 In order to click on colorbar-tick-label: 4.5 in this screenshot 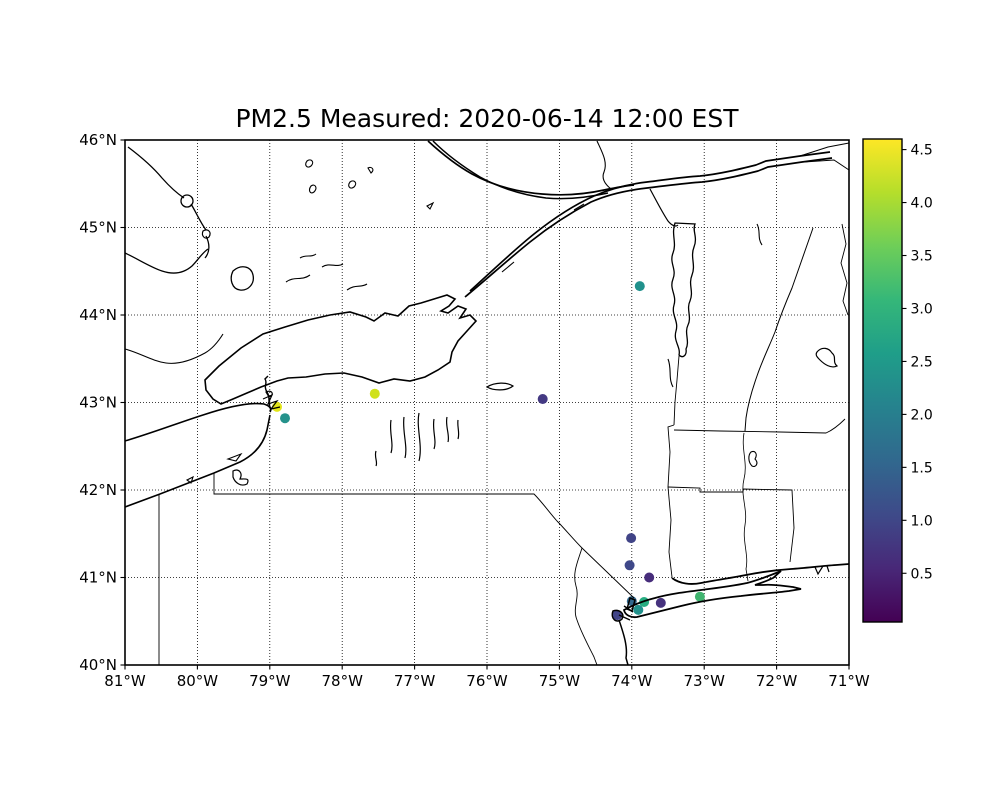, I will do `click(922, 151)`.